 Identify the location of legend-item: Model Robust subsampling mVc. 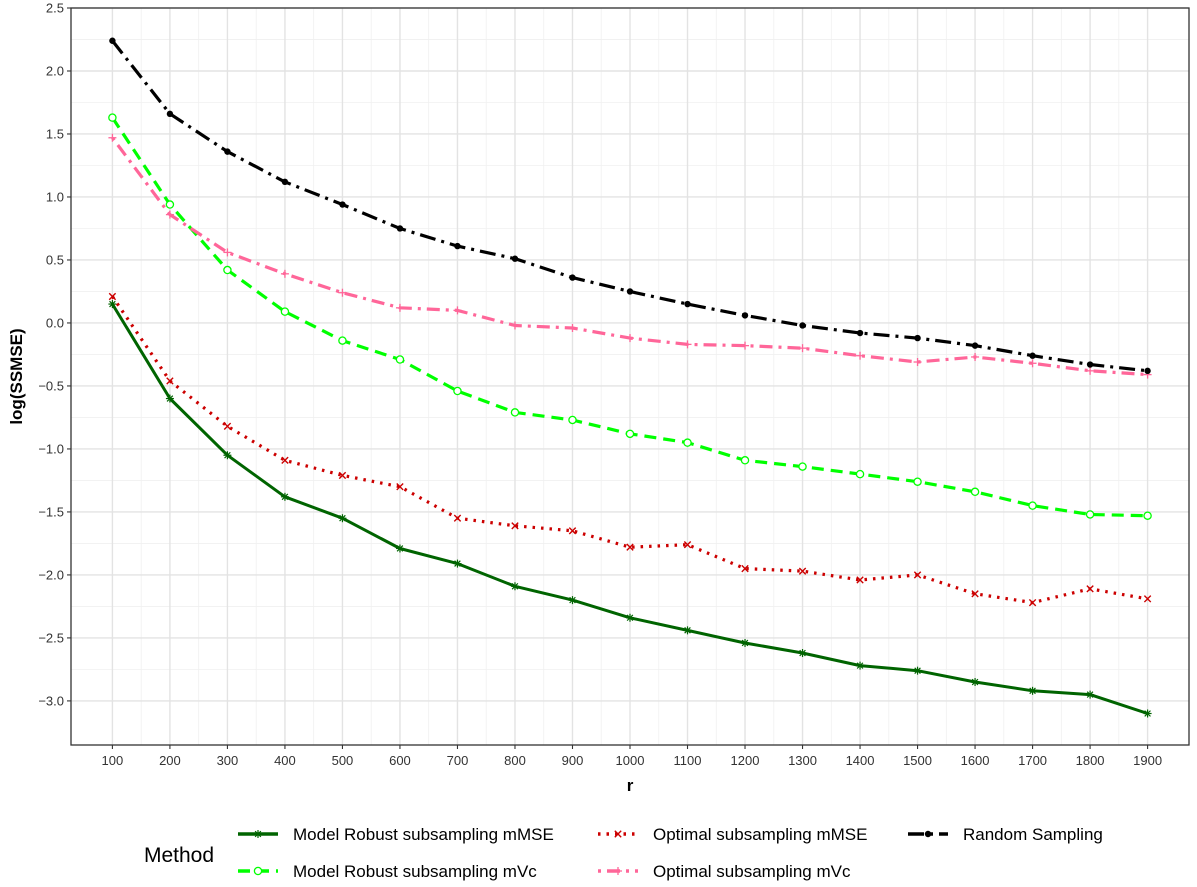
(387, 871).